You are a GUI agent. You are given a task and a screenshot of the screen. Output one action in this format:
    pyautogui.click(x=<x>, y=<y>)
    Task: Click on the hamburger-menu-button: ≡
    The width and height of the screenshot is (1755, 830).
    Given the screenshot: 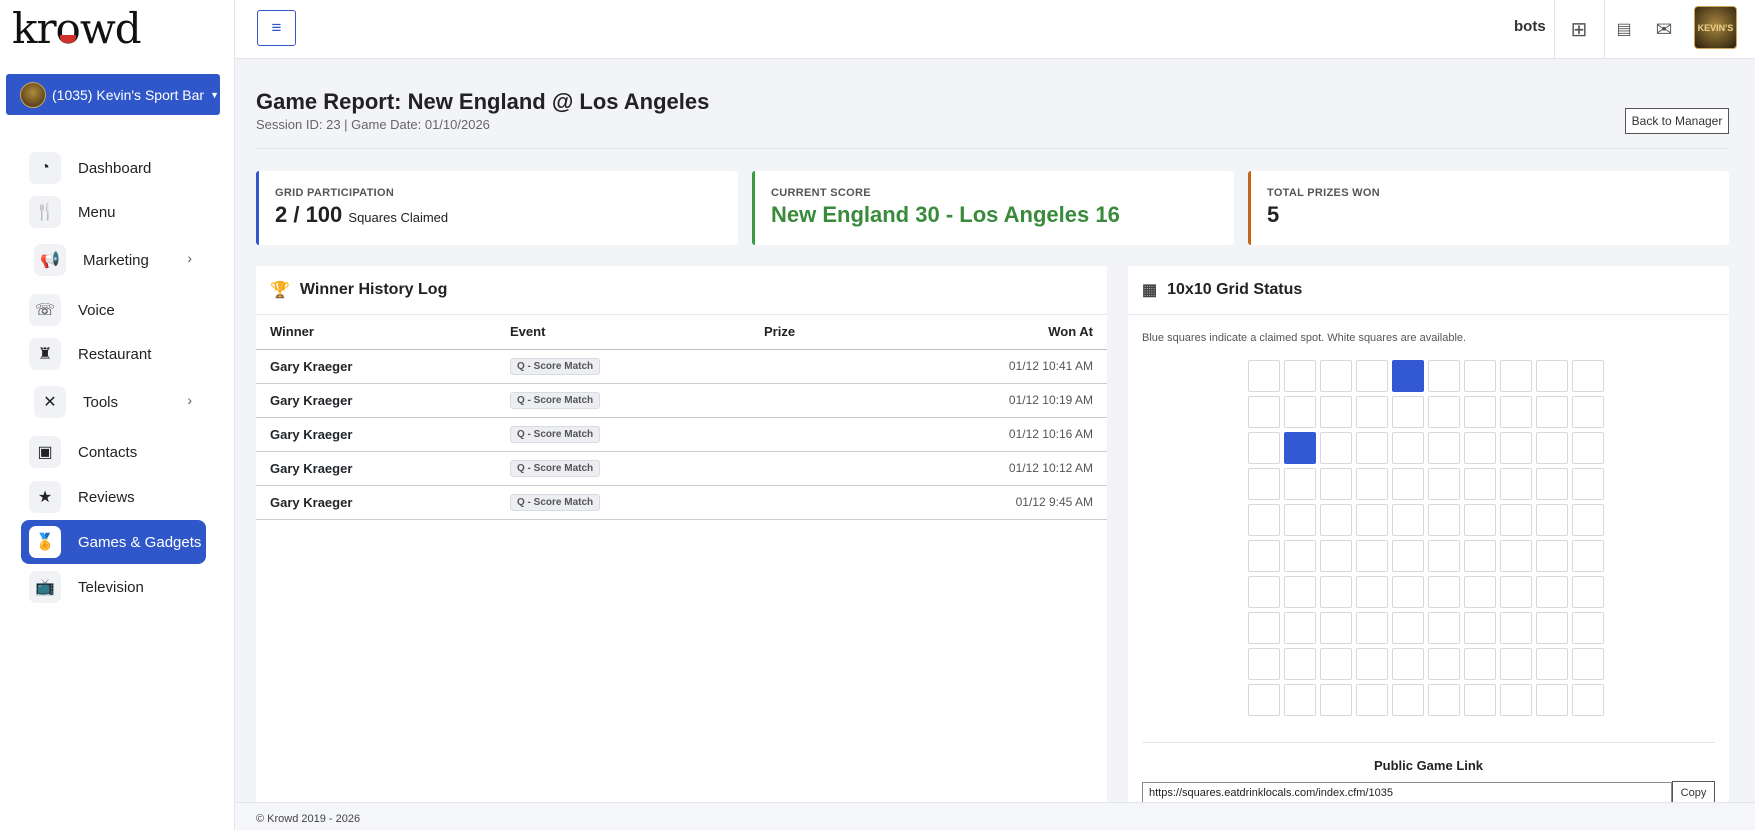 What is the action you would take?
    pyautogui.click(x=276, y=28)
    